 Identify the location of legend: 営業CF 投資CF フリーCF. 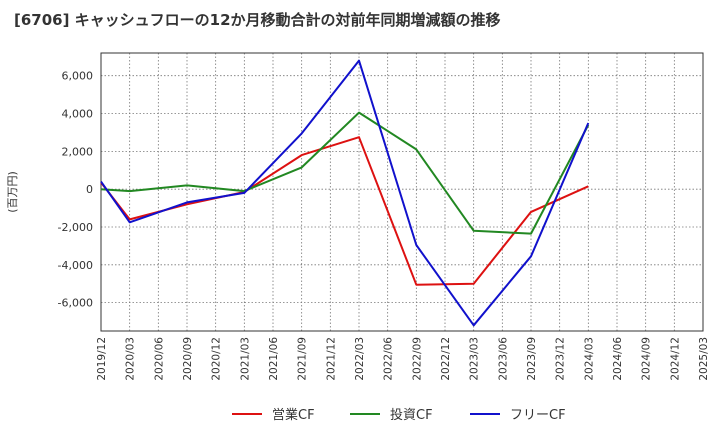
(399, 415).